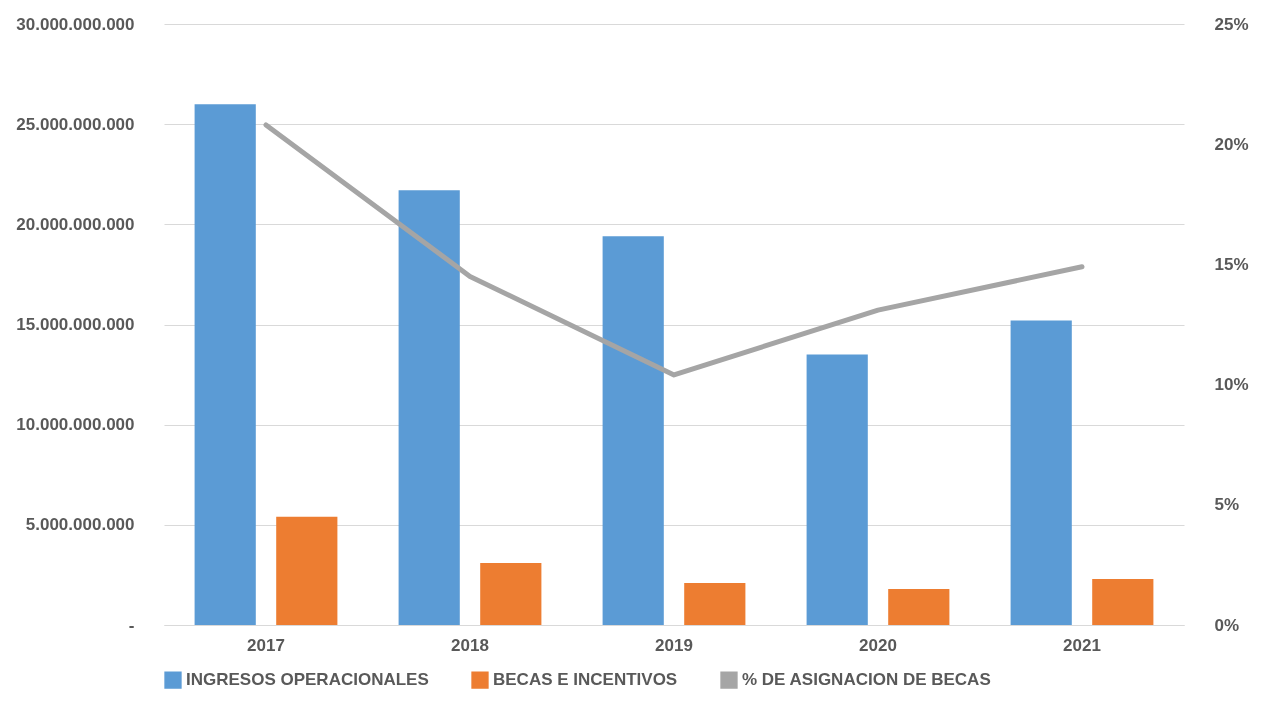 The image size is (1264, 706). Describe the element at coordinates (1082, 645) in the screenshot. I see `x-tick-label: 2021` at that location.